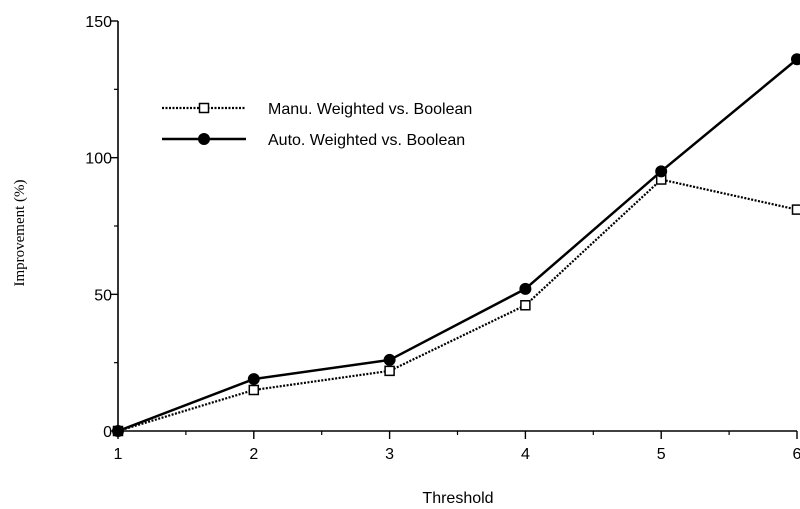  I want to click on x-tick-label: 5, so click(661, 454).